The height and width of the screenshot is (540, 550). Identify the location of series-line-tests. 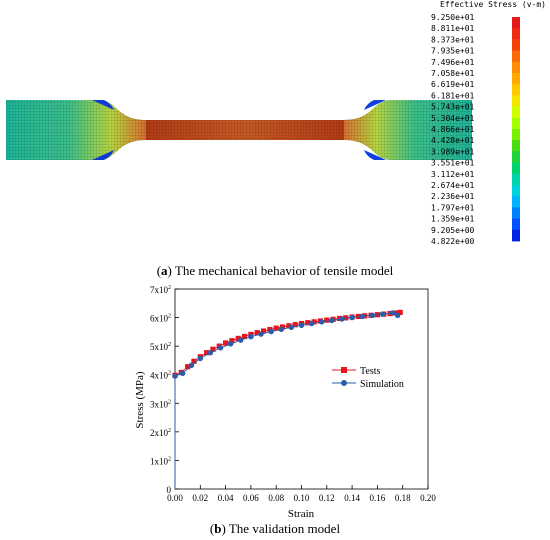
(287, 400).